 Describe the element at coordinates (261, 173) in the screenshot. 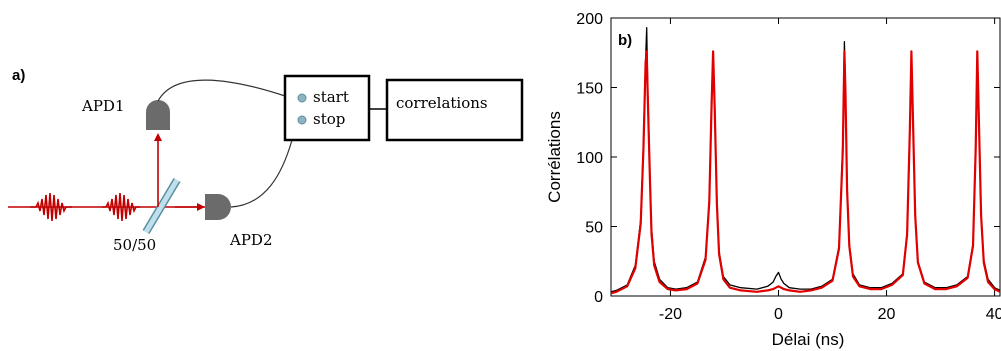

I see `apd2-cable` at that location.